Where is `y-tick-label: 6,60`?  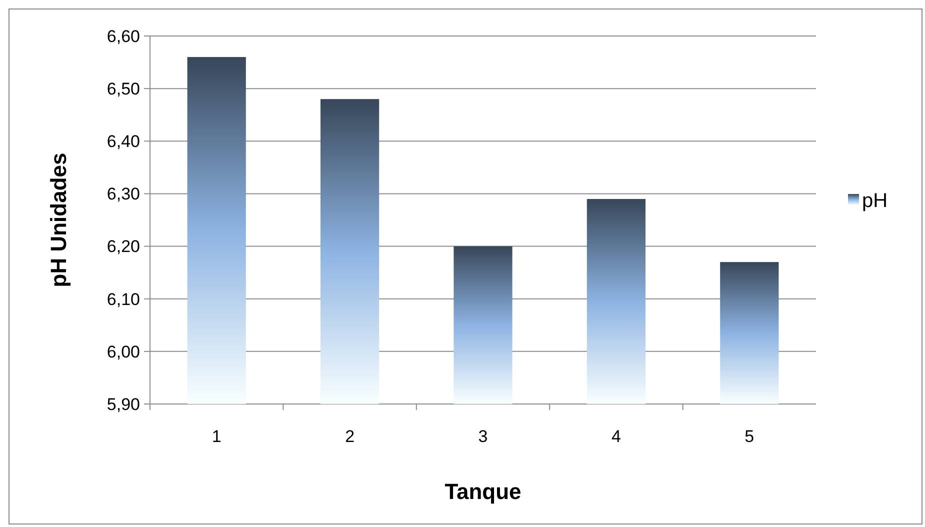
y-tick-label: 6,60 is located at coordinates (123, 36).